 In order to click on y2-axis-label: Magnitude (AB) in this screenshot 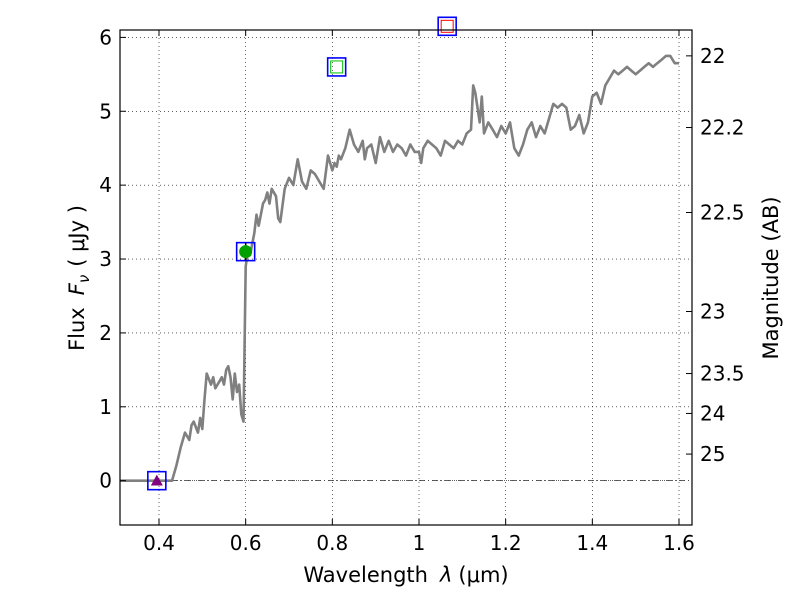, I will do `click(771, 277)`.